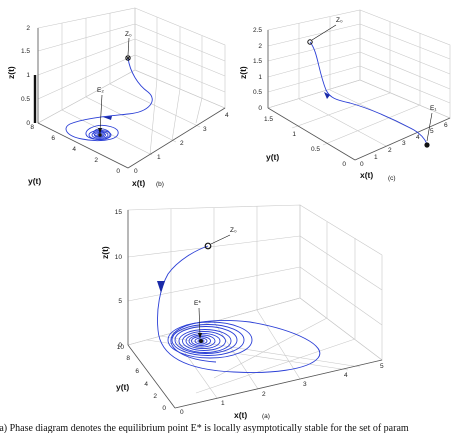 This screenshot has width=474, height=433. Describe the element at coordinates (362, 164) in the screenshot. I see `panel-c-x-tick: 0` at that location.